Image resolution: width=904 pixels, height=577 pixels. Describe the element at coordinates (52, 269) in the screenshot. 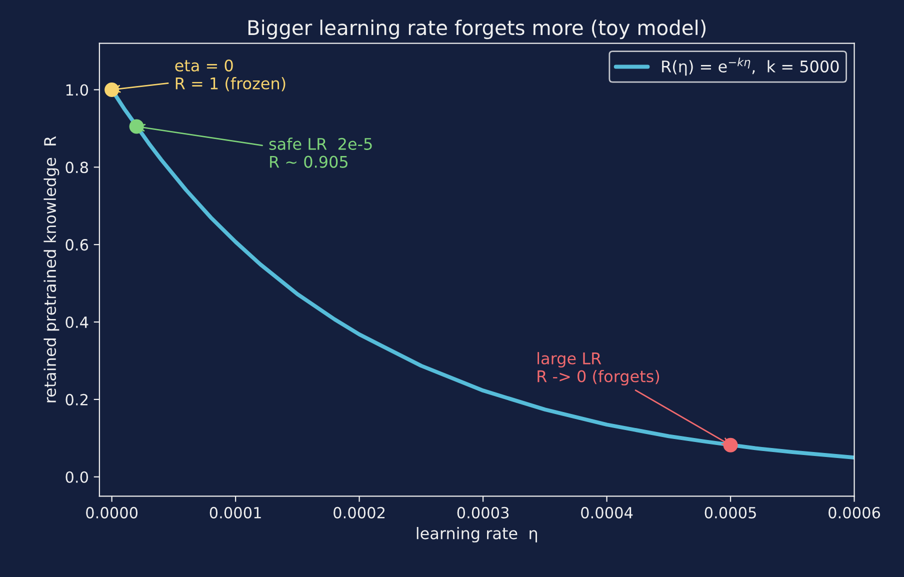

I see `y-axis-title: retained pretrained knowledge R` at that location.